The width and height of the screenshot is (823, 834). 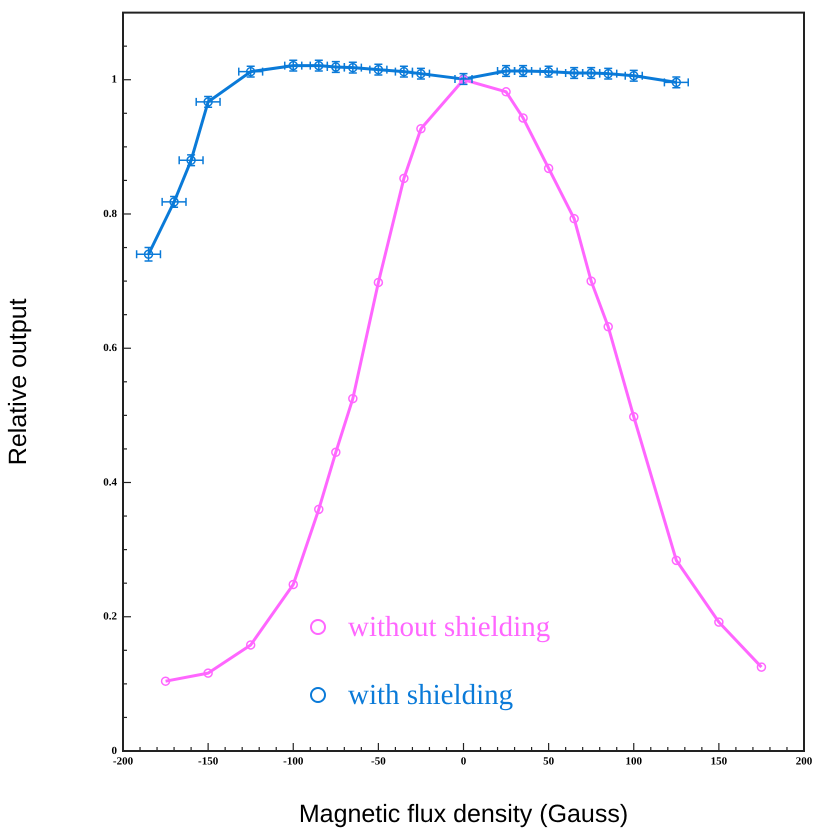 I want to click on x-axis-title: Magnetic flux density (Gauss), so click(x=463, y=814).